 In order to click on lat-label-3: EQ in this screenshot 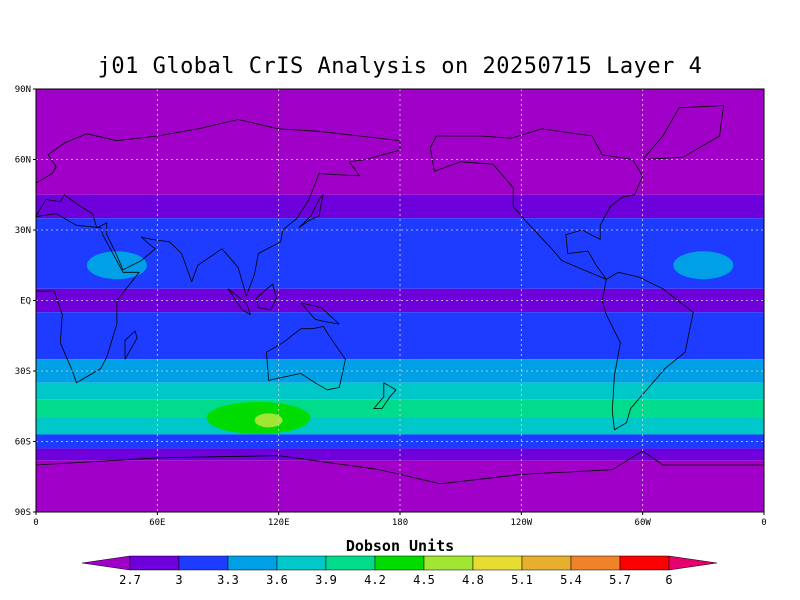, I will do `click(25, 302)`.